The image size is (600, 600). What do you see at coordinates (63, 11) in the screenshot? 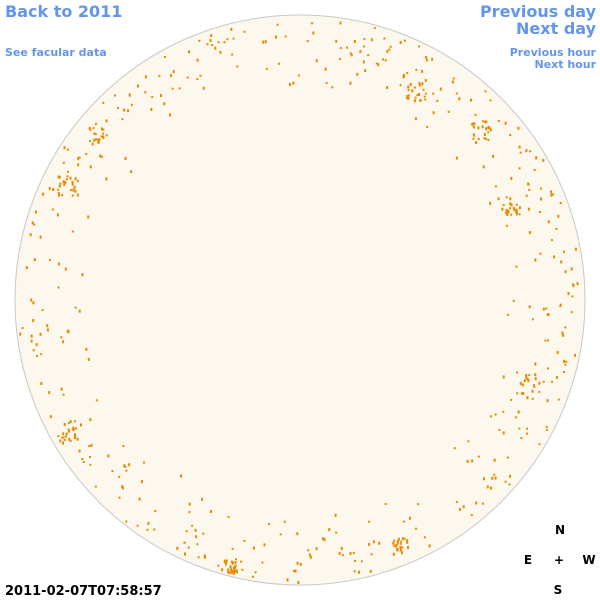
I see `back-link: Back to 2011` at bounding box center [63, 11].